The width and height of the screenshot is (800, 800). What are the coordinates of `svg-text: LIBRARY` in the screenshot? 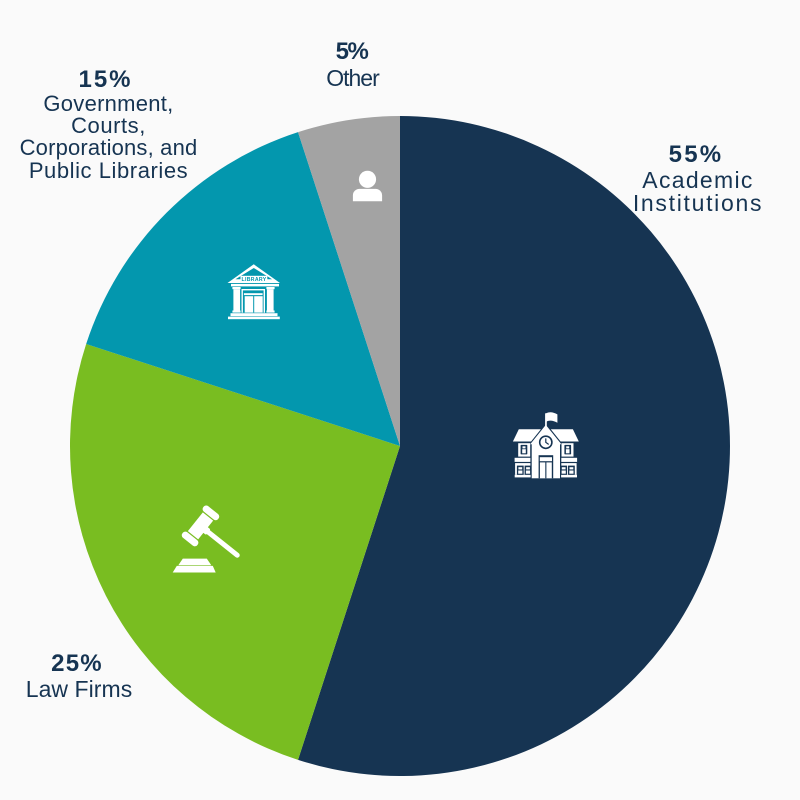 It's located at (254, 280).